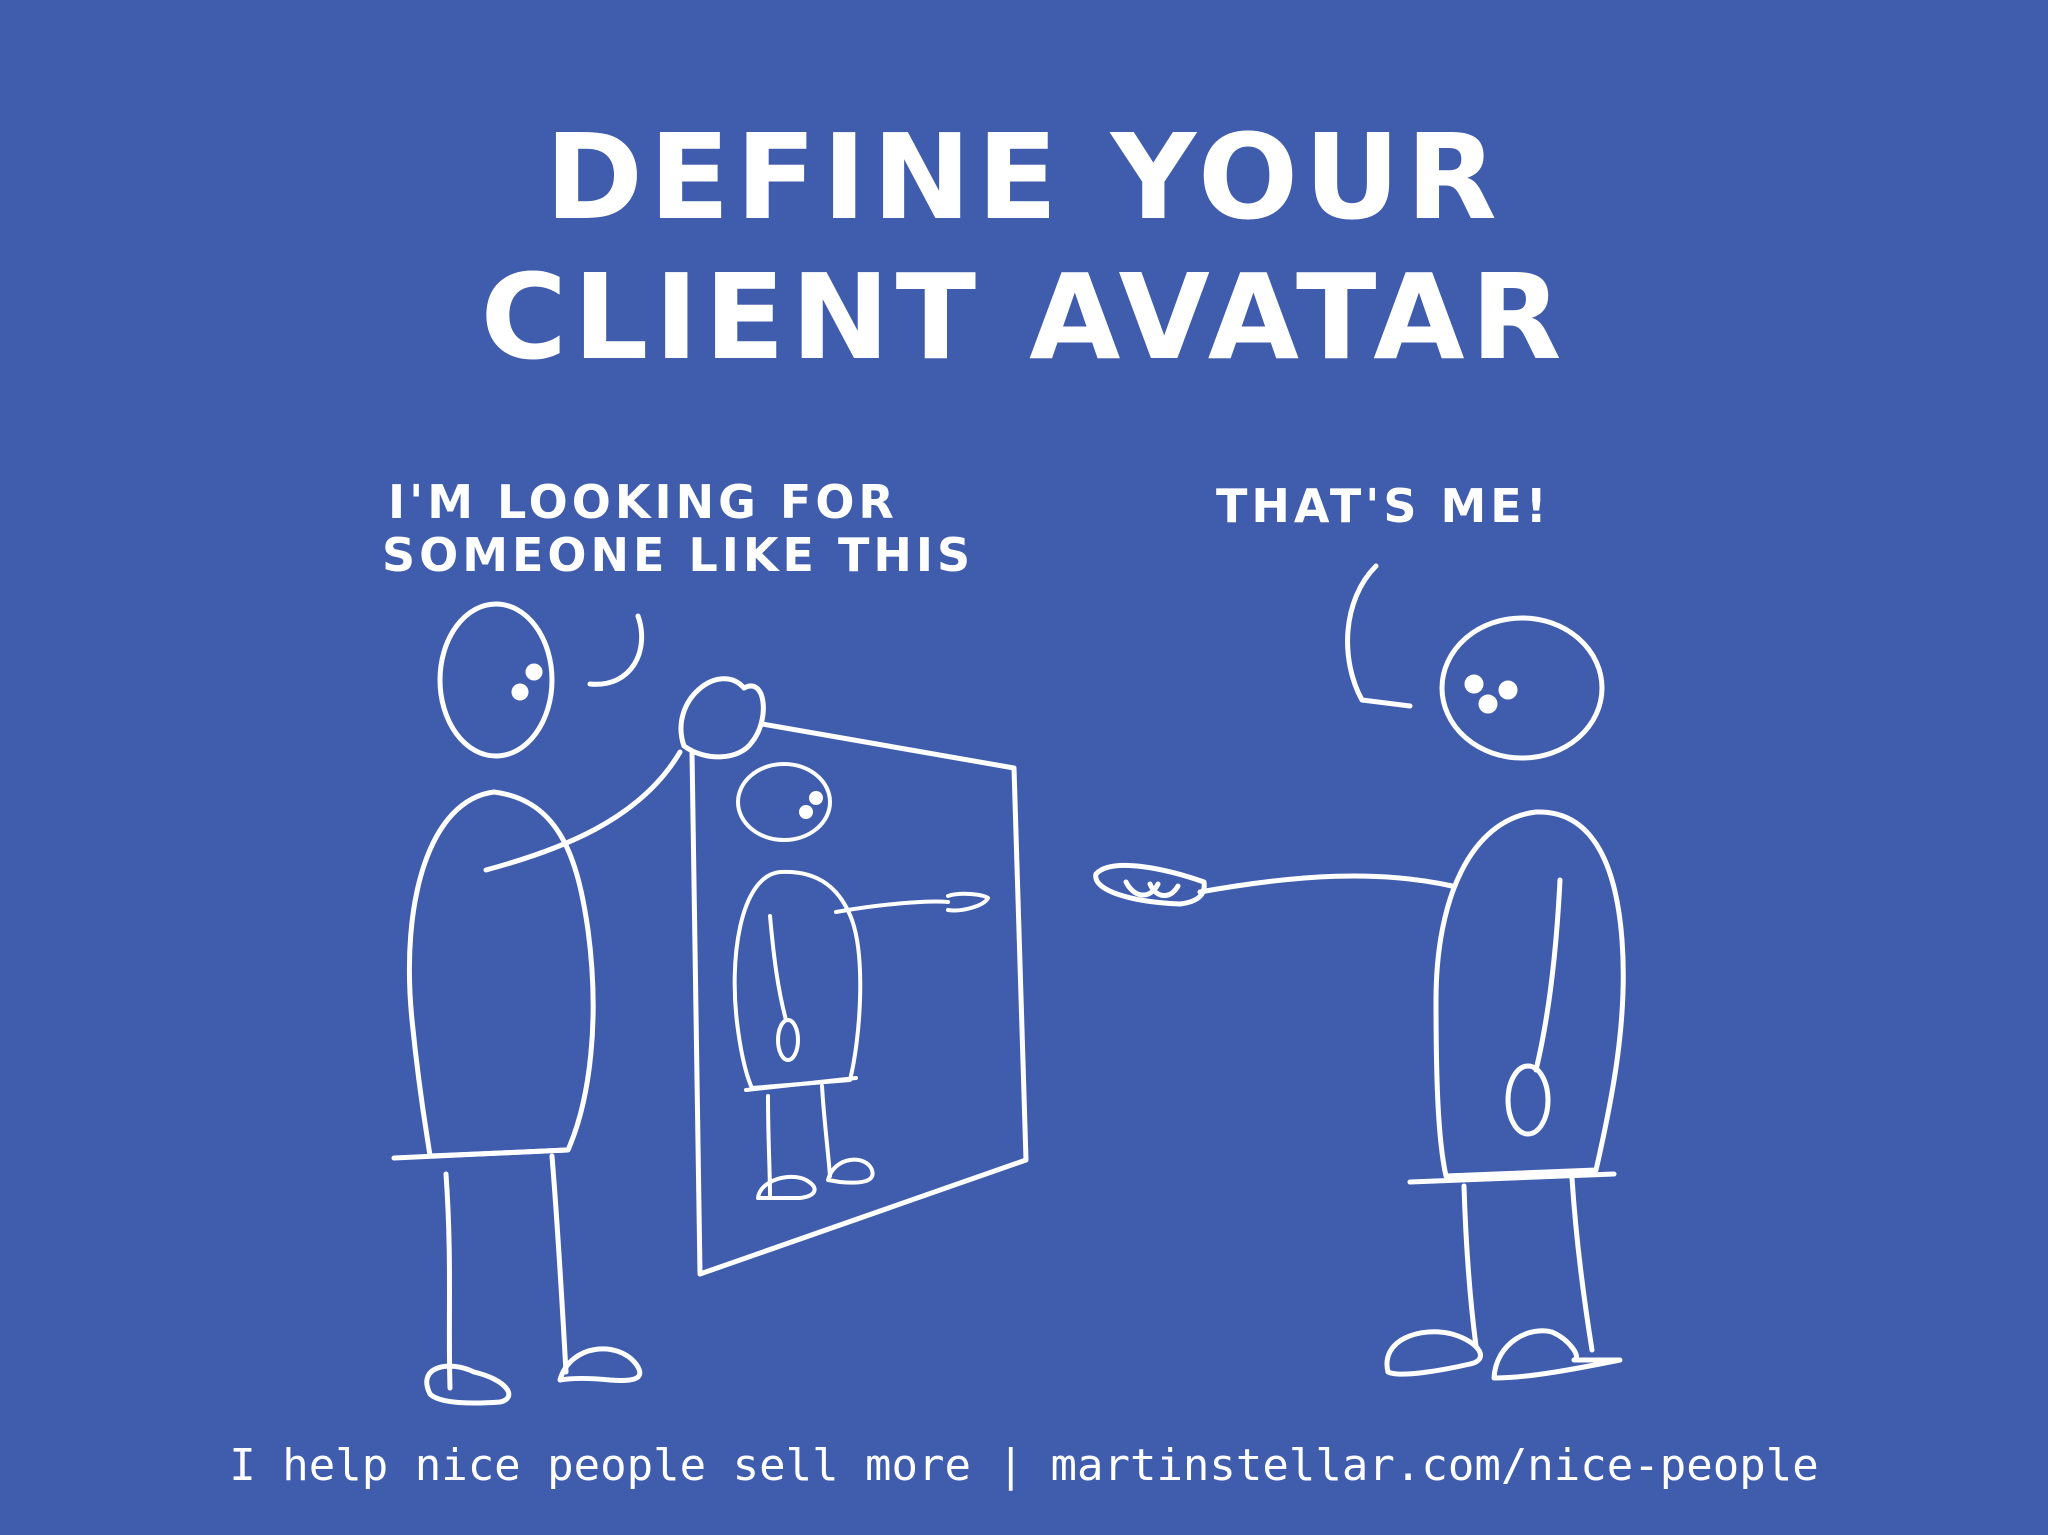 The width and height of the screenshot is (2048, 1535). What do you see at coordinates (1359, 972) in the screenshot?
I see `right-figure` at bounding box center [1359, 972].